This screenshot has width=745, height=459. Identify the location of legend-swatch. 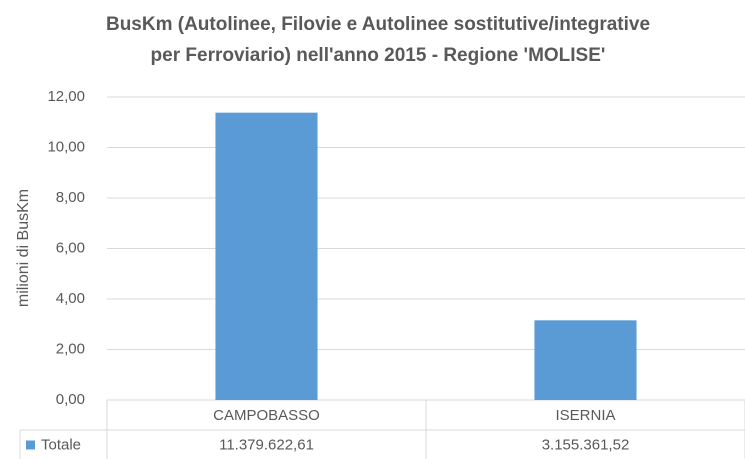
(30, 445).